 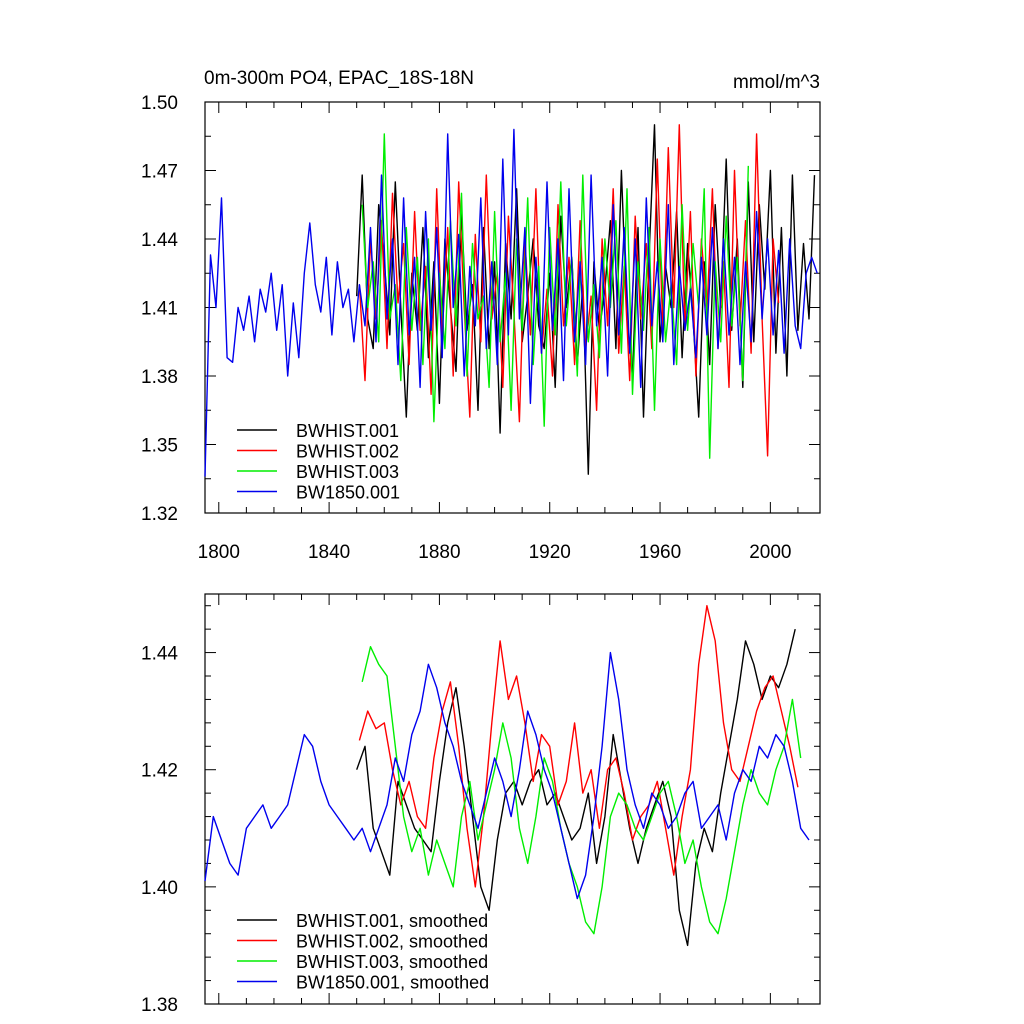 I want to click on x-tick-label: 1920, so click(x=550, y=552).